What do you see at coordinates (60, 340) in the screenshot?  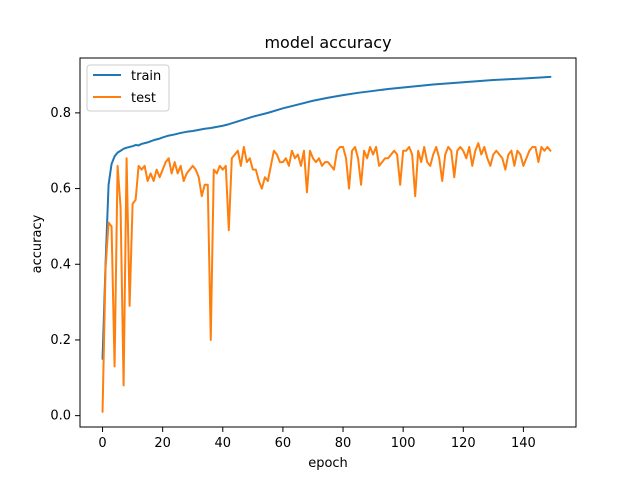 I see `y-tick-label: 0.2` at bounding box center [60, 340].